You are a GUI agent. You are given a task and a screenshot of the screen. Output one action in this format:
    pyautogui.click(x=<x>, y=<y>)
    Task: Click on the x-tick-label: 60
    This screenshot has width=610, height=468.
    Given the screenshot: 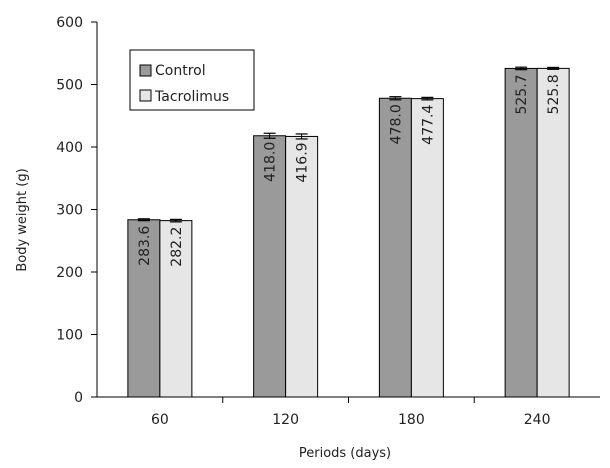 What is the action you would take?
    pyautogui.click(x=160, y=420)
    